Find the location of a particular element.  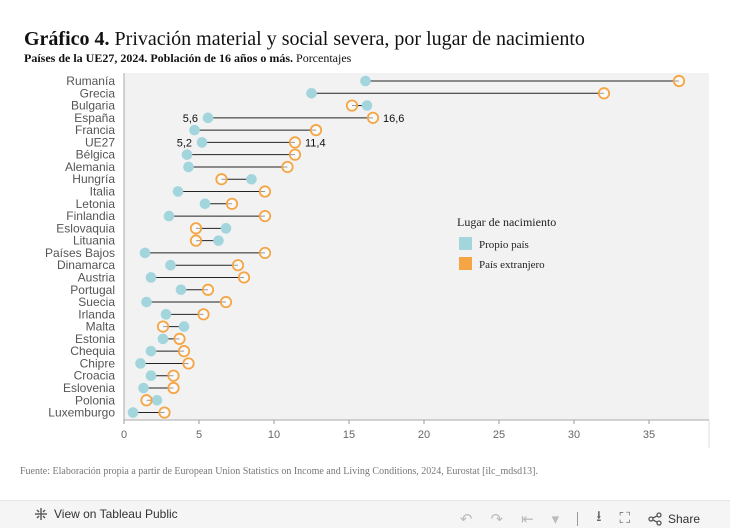

tableau-toolbar: View on Tableau Public ↶ ↷ ⇤ ▾ ⭳ ⛶ Share is located at coordinates (365, 514).